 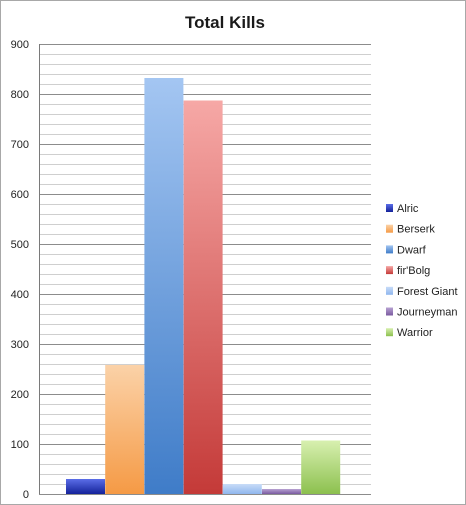 What do you see at coordinates (20, 345) in the screenshot?
I see `y-tick-label: 300` at bounding box center [20, 345].